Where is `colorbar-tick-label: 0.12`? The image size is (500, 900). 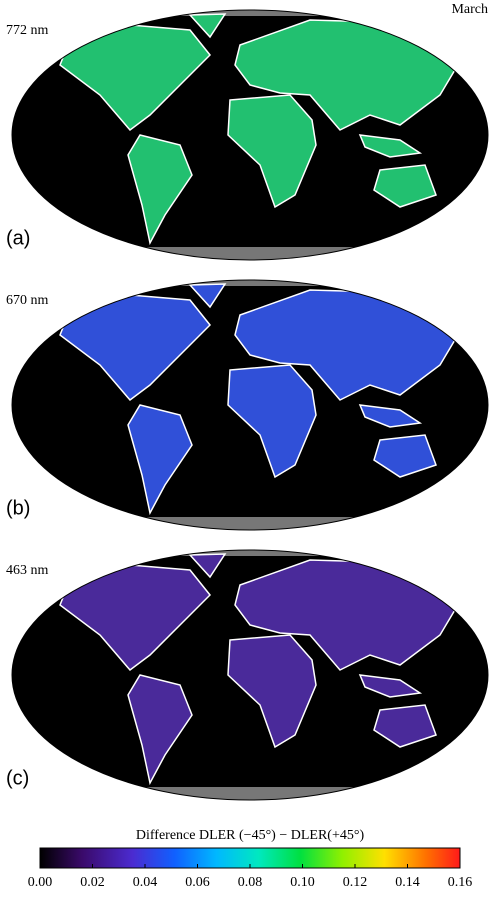
colorbar-tick-label: 0.12 is located at coordinates (355, 882).